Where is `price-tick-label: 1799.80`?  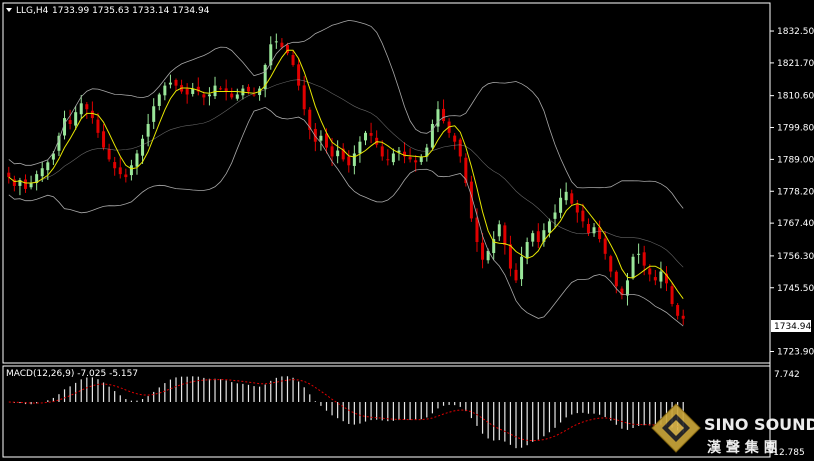
price-tick-label: 1799.80 is located at coordinates (795, 129).